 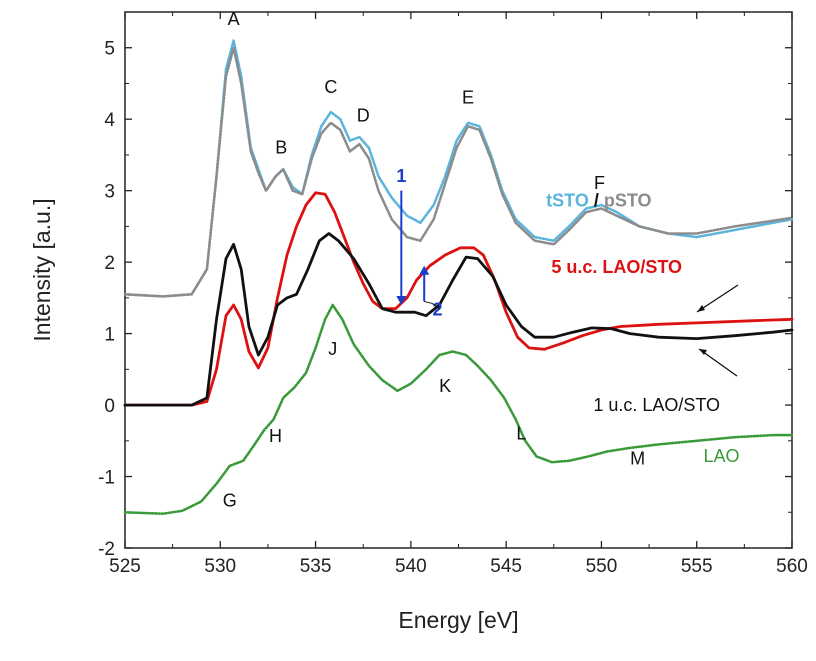 I want to click on peak-label-b: B, so click(x=281, y=148).